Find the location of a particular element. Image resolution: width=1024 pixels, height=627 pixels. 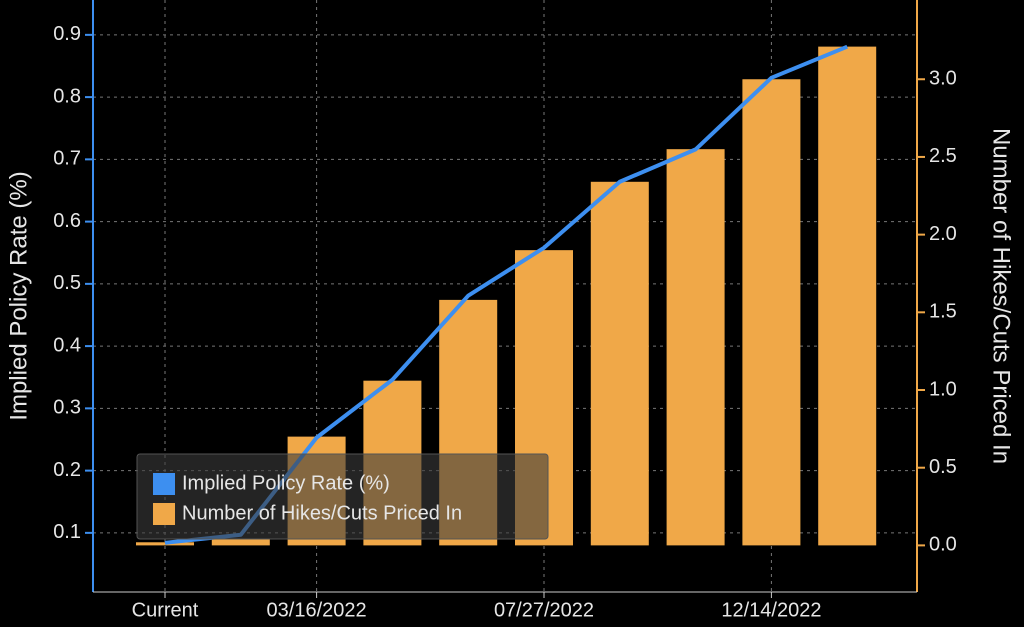

x-tick-label: 12/14/2022 is located at coordinates (771, 610).